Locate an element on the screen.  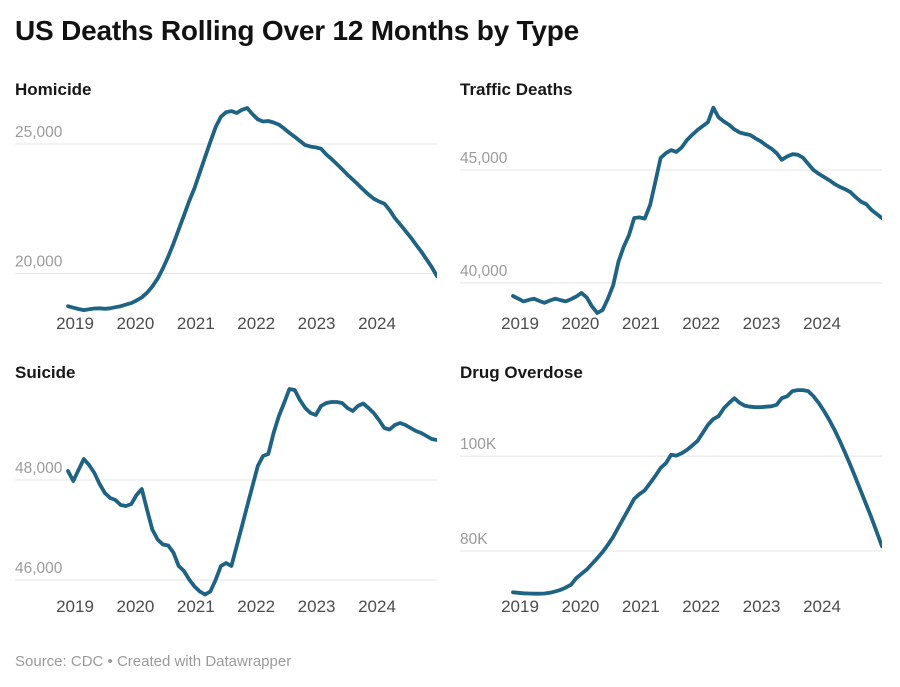
y-tick-label: 80K is located at coordinates (474, 539).